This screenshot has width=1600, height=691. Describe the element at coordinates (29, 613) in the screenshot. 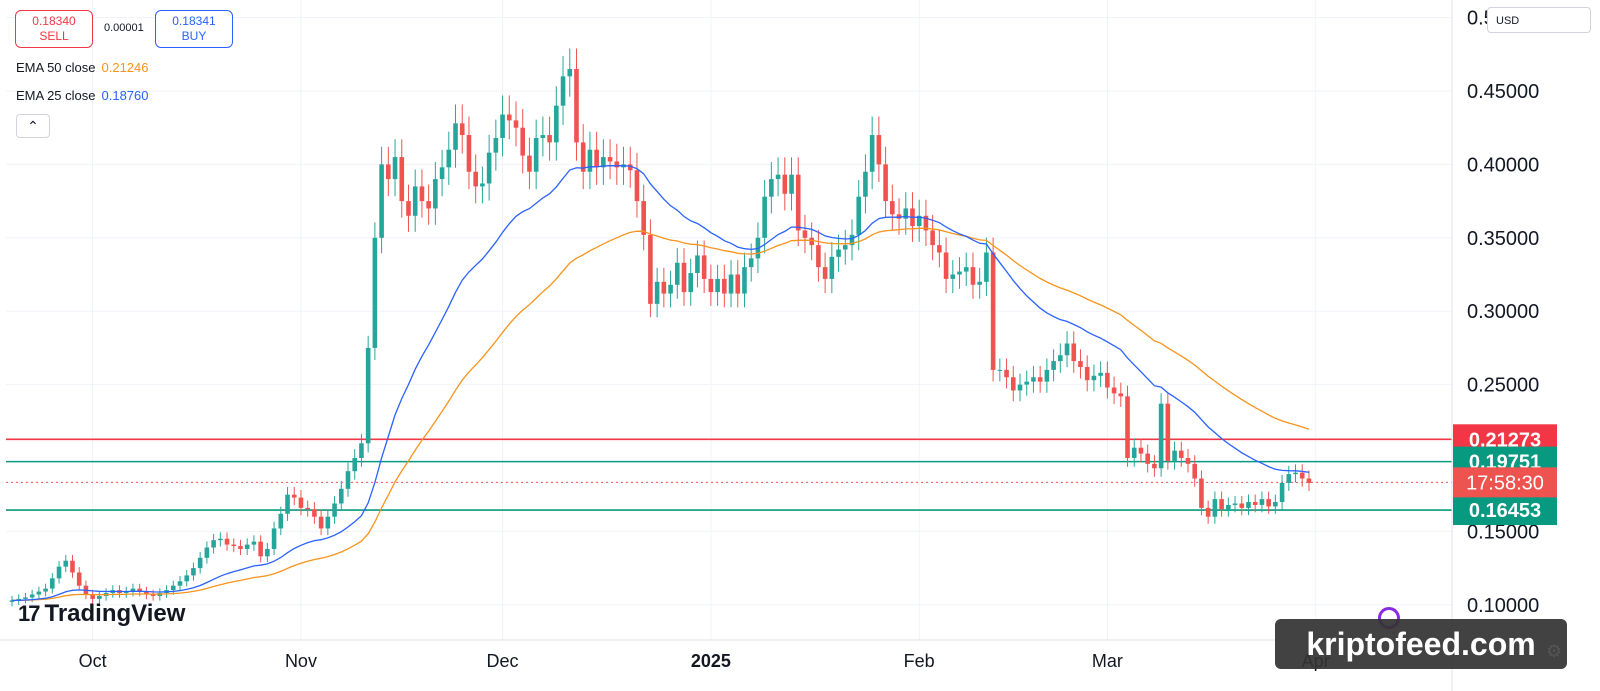

I see `tradingview-mark-icon: 17` at that location.